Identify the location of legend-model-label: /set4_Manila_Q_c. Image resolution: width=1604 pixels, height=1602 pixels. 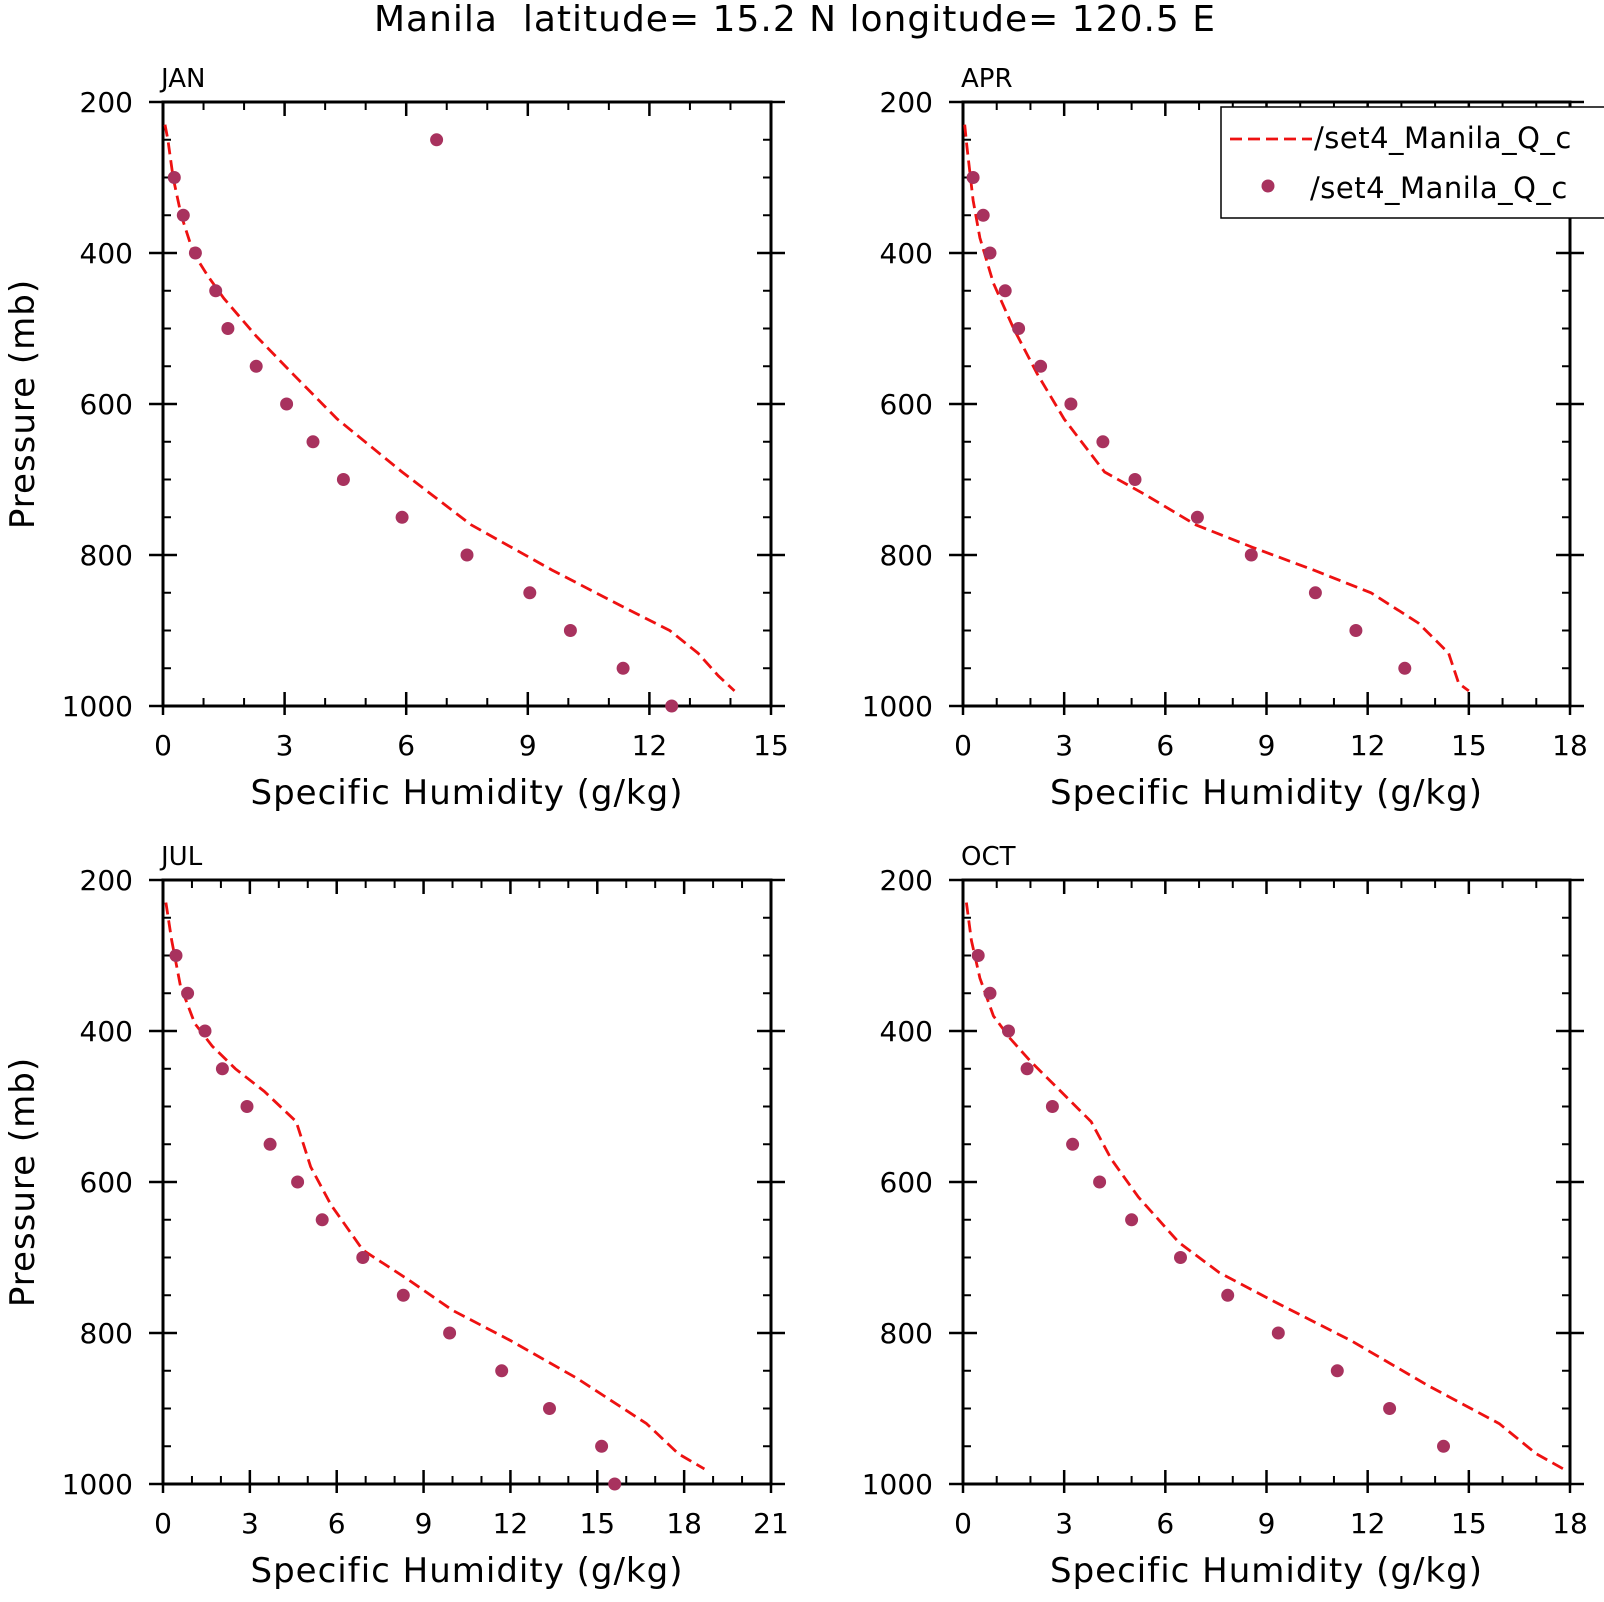
(1443, 138).